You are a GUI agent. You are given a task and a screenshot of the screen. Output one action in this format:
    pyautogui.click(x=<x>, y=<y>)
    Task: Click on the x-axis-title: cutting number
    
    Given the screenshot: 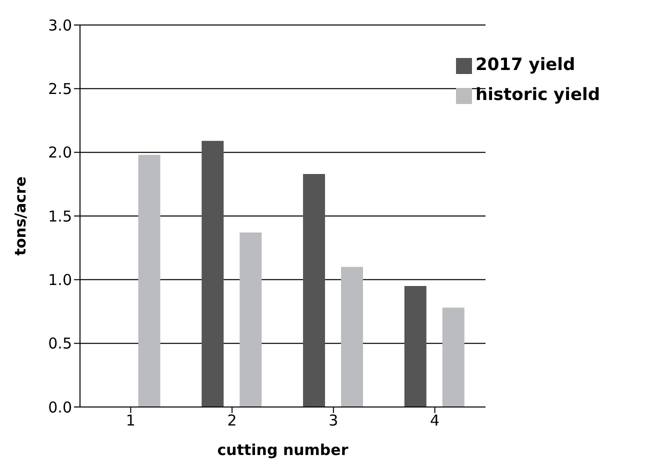 What is the action you would take?
    pyautogui.click(x=283, y=450)
    